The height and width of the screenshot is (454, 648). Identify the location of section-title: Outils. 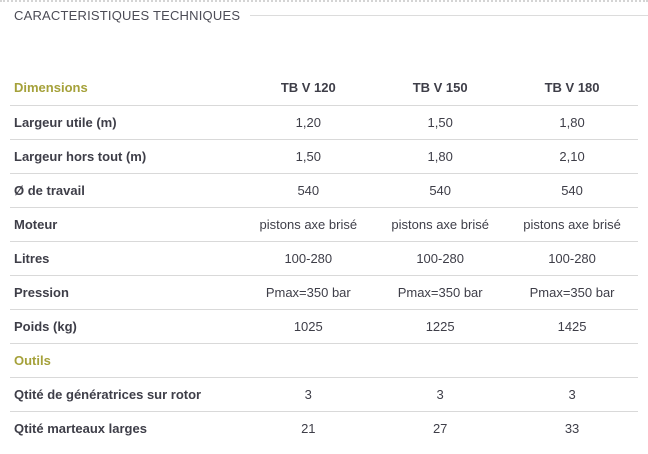
(126, 360).